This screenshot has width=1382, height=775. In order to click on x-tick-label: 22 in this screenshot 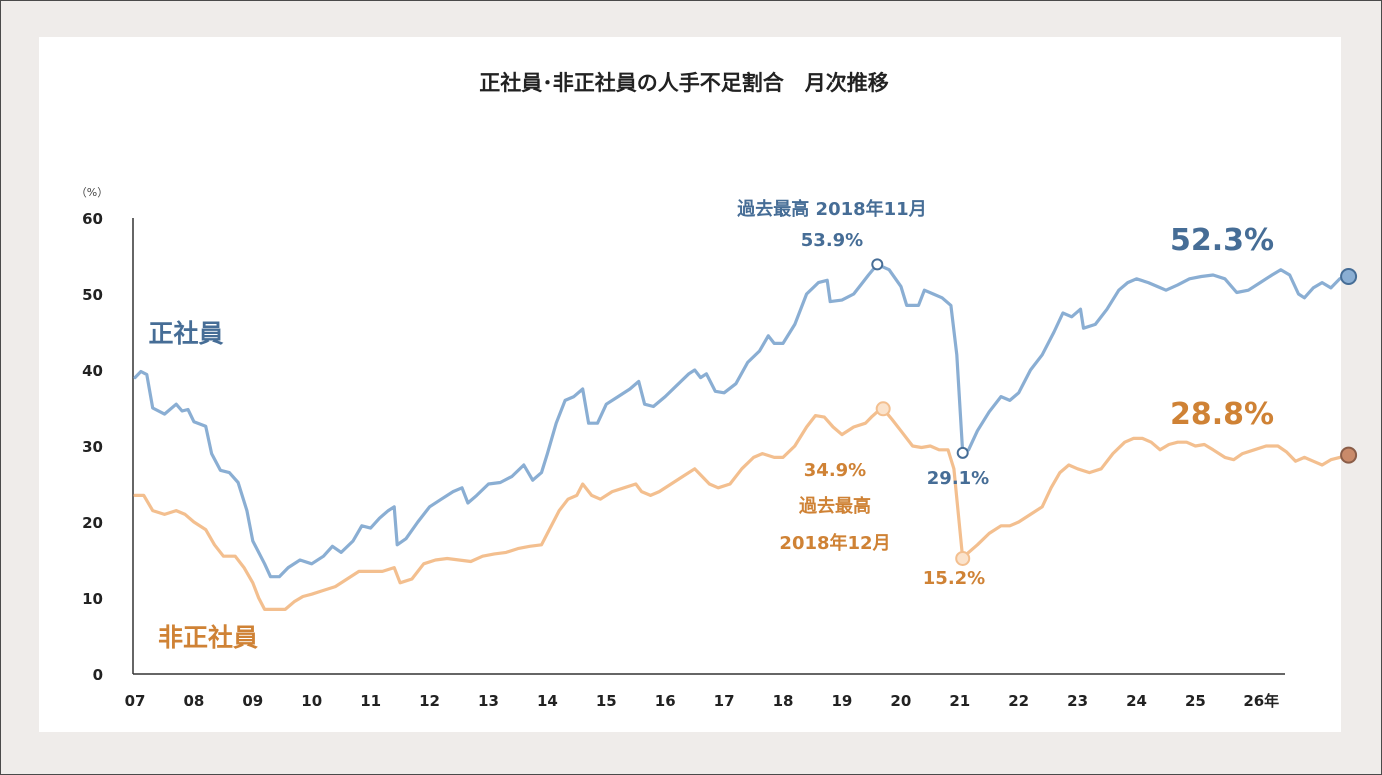, I will do `click(1018, 701)`.